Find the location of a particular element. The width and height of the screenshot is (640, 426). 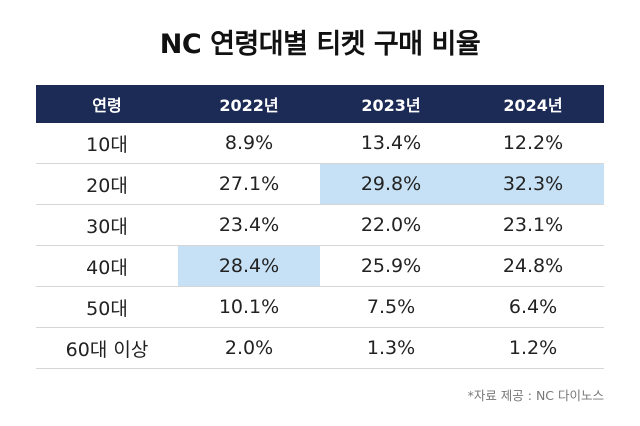

table-header-row: 연령 2022년 2023년 2024년 is located at coordinates (320, 104).